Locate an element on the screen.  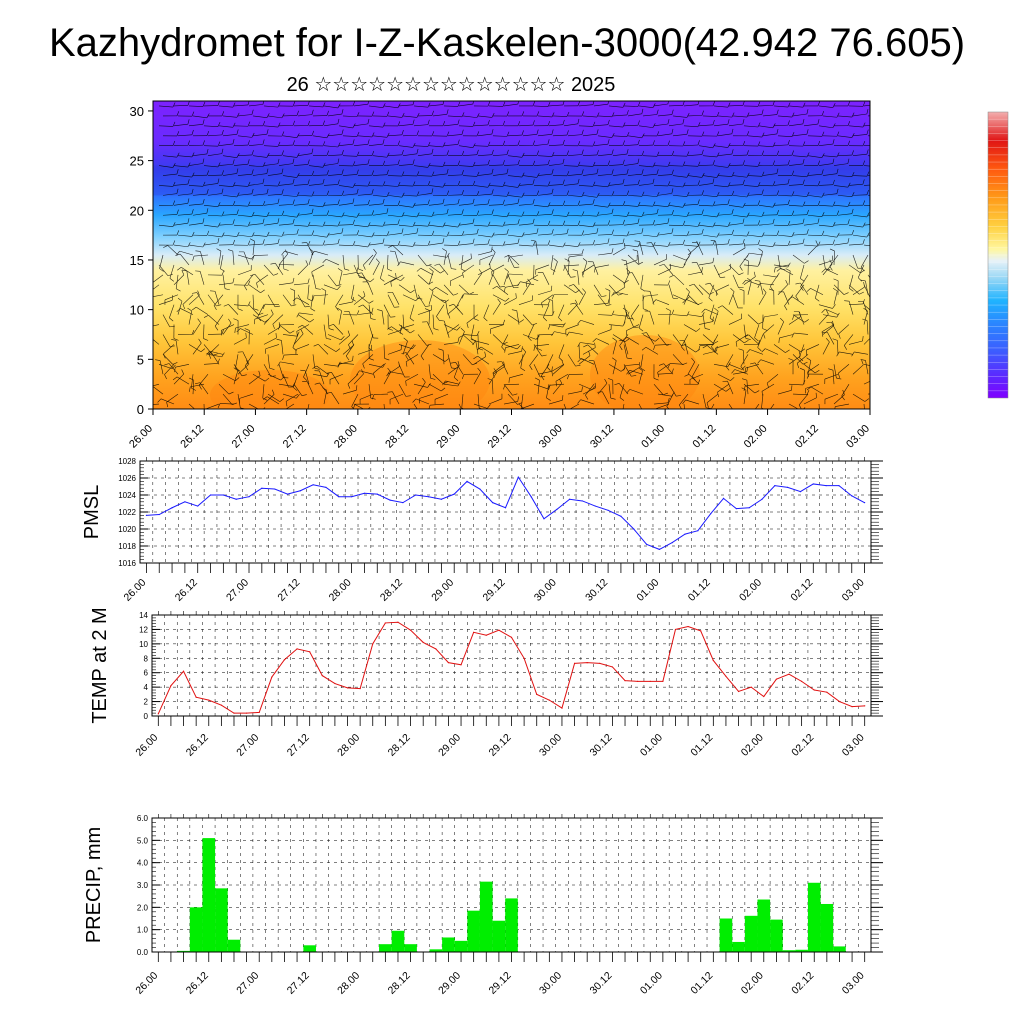
x-tick-label: 28.00 is located at coordinates (348, 983).